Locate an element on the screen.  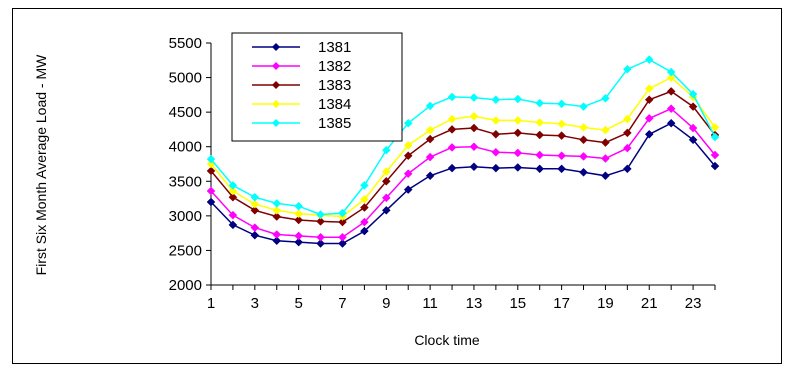
y-tick-label: 2500 is located at coordinates (185, 250).